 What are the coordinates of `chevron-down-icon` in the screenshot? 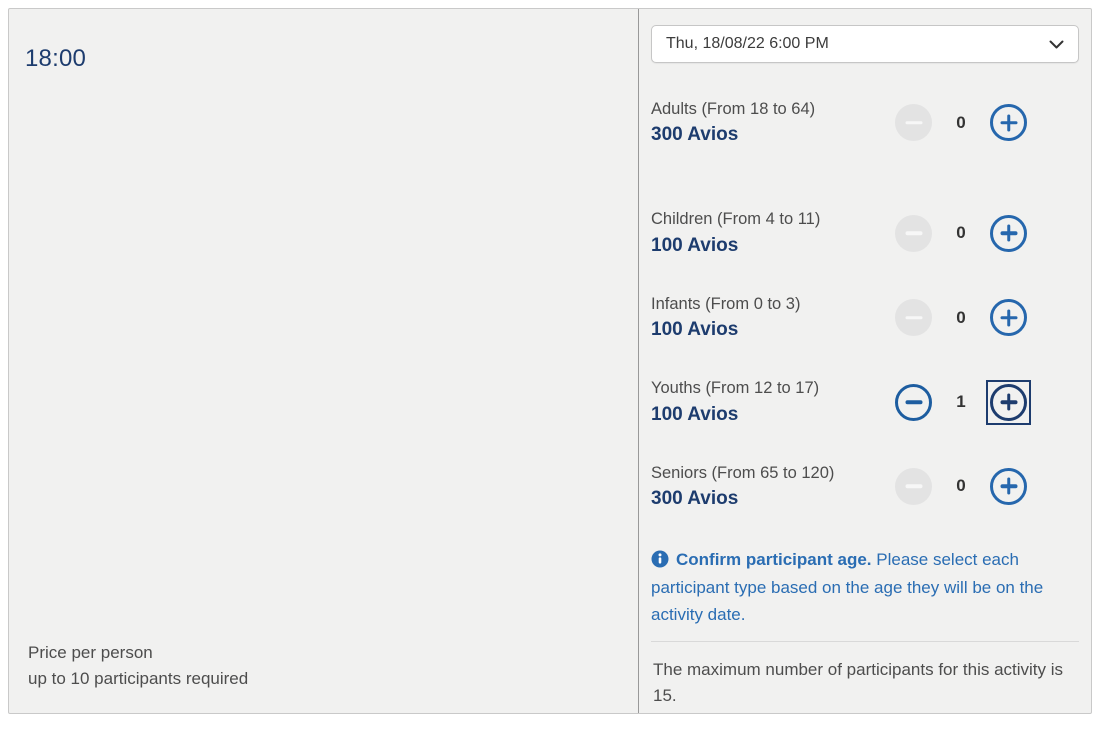 It's located at (1056, 44).